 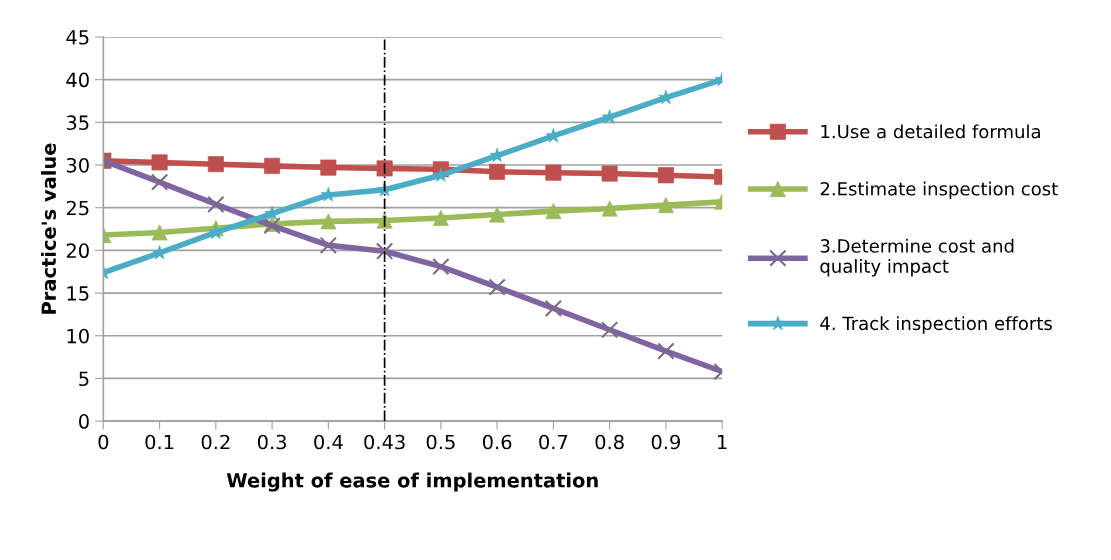 I want to click on y-tick-label: 30, so click(x=77, y=165).